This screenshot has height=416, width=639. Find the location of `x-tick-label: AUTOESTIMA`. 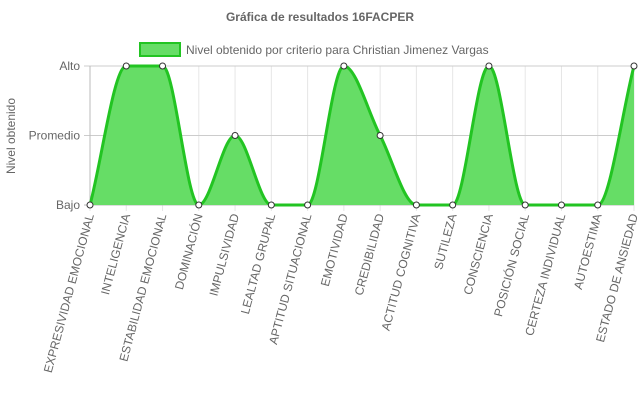

x-tick-label: AUTOESTIMA is located at coordinates (588, 251).